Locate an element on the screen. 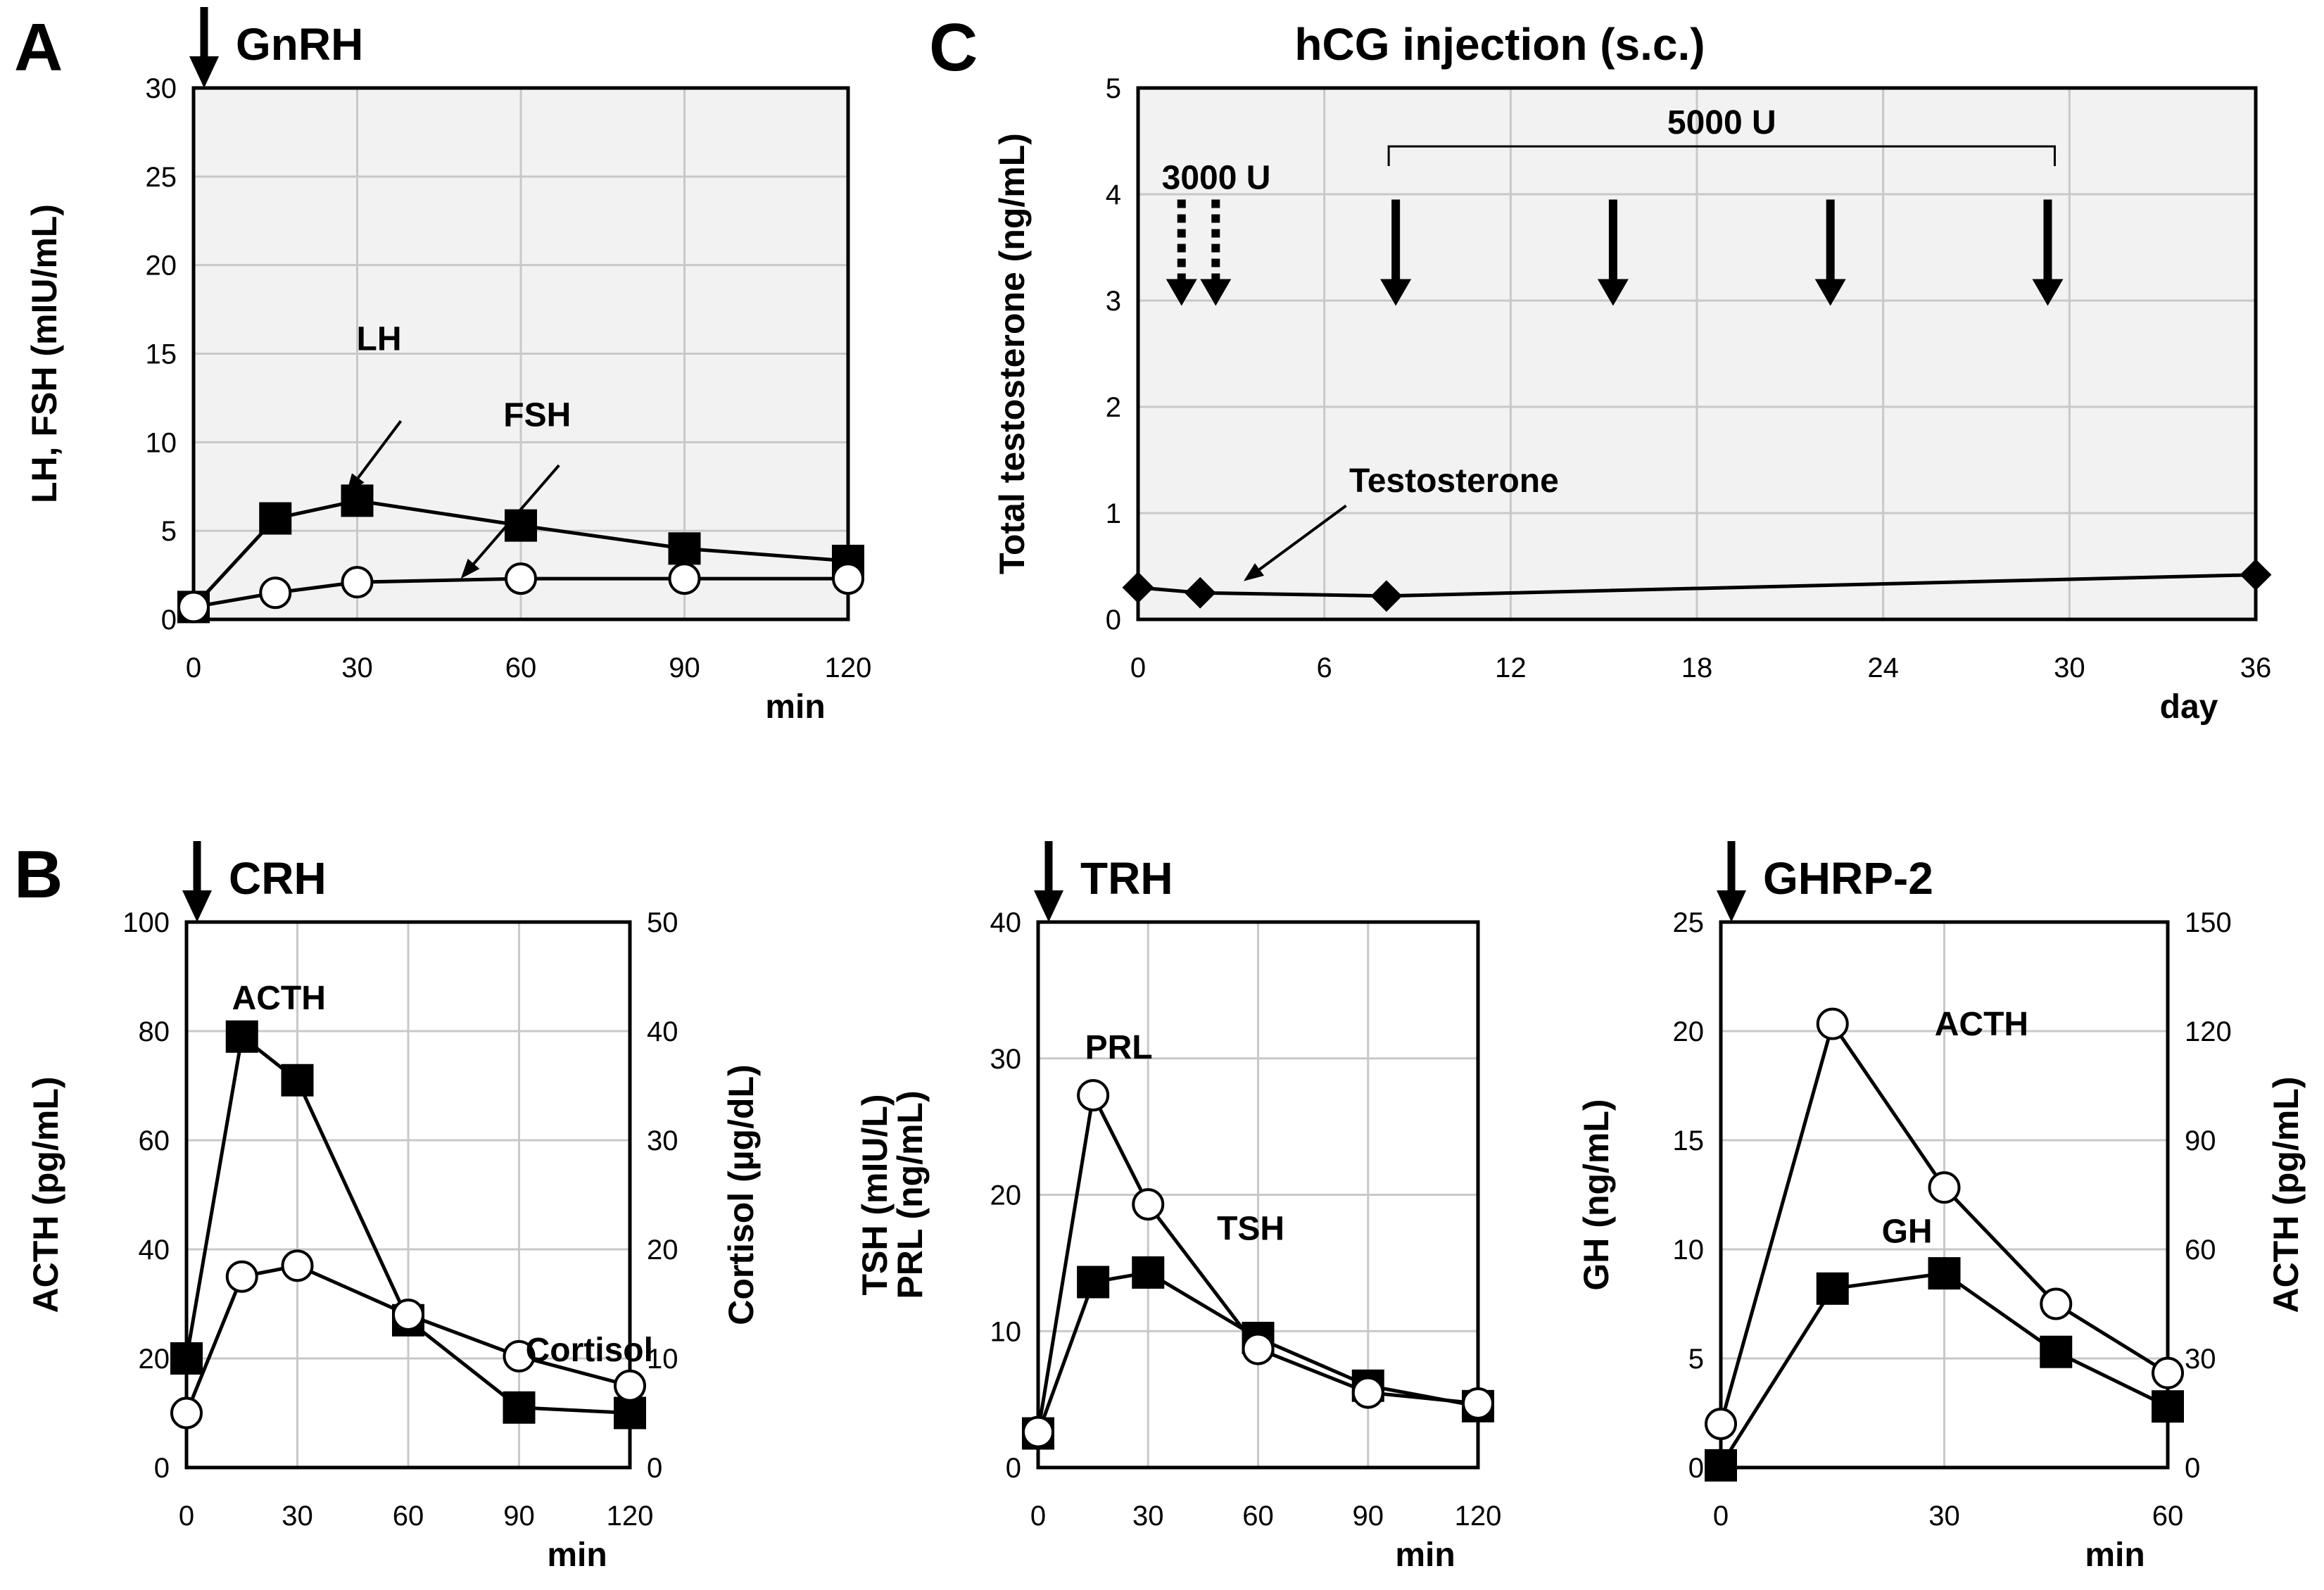  y-tick-label: 3 is located at coordinates (1114, 301).